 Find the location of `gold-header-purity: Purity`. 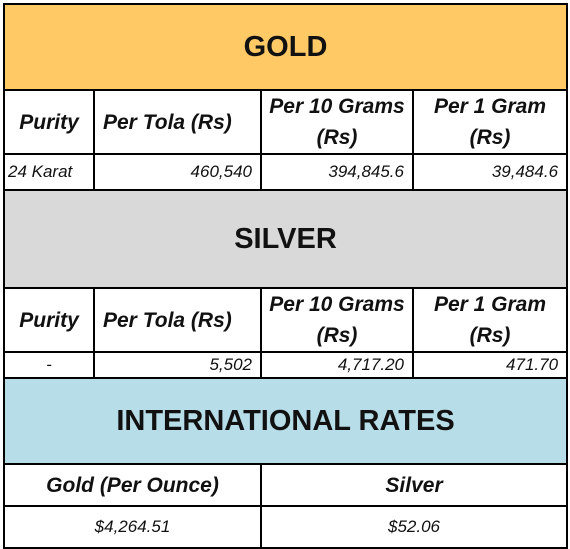

gold-header-purity: Purity is located at coordinates (49, 122).